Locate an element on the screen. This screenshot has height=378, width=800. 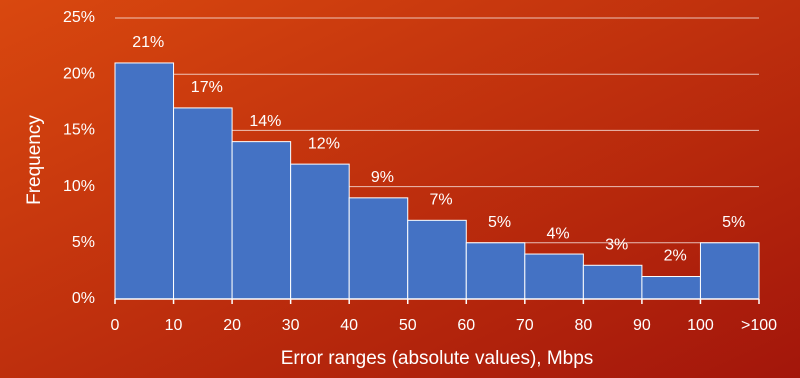
value-label: 7% is located at coordinates (440, 200).